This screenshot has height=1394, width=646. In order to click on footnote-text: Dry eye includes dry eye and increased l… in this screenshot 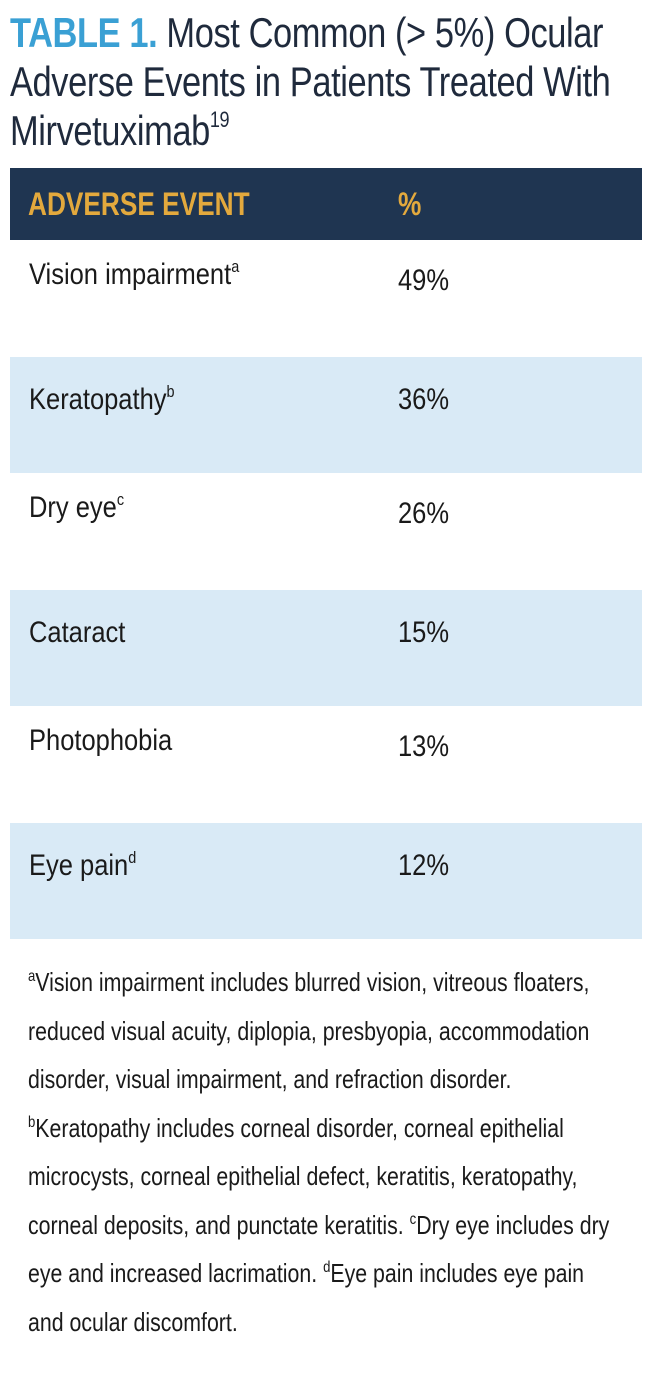, I will do `click(319, 1249)`.